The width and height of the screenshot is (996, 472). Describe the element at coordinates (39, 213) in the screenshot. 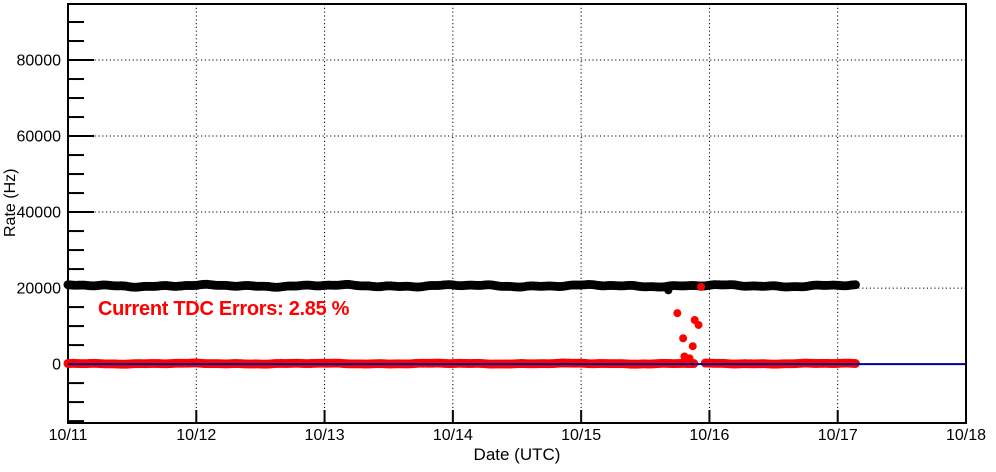

I see `y-tick-label: 40000` at that location.